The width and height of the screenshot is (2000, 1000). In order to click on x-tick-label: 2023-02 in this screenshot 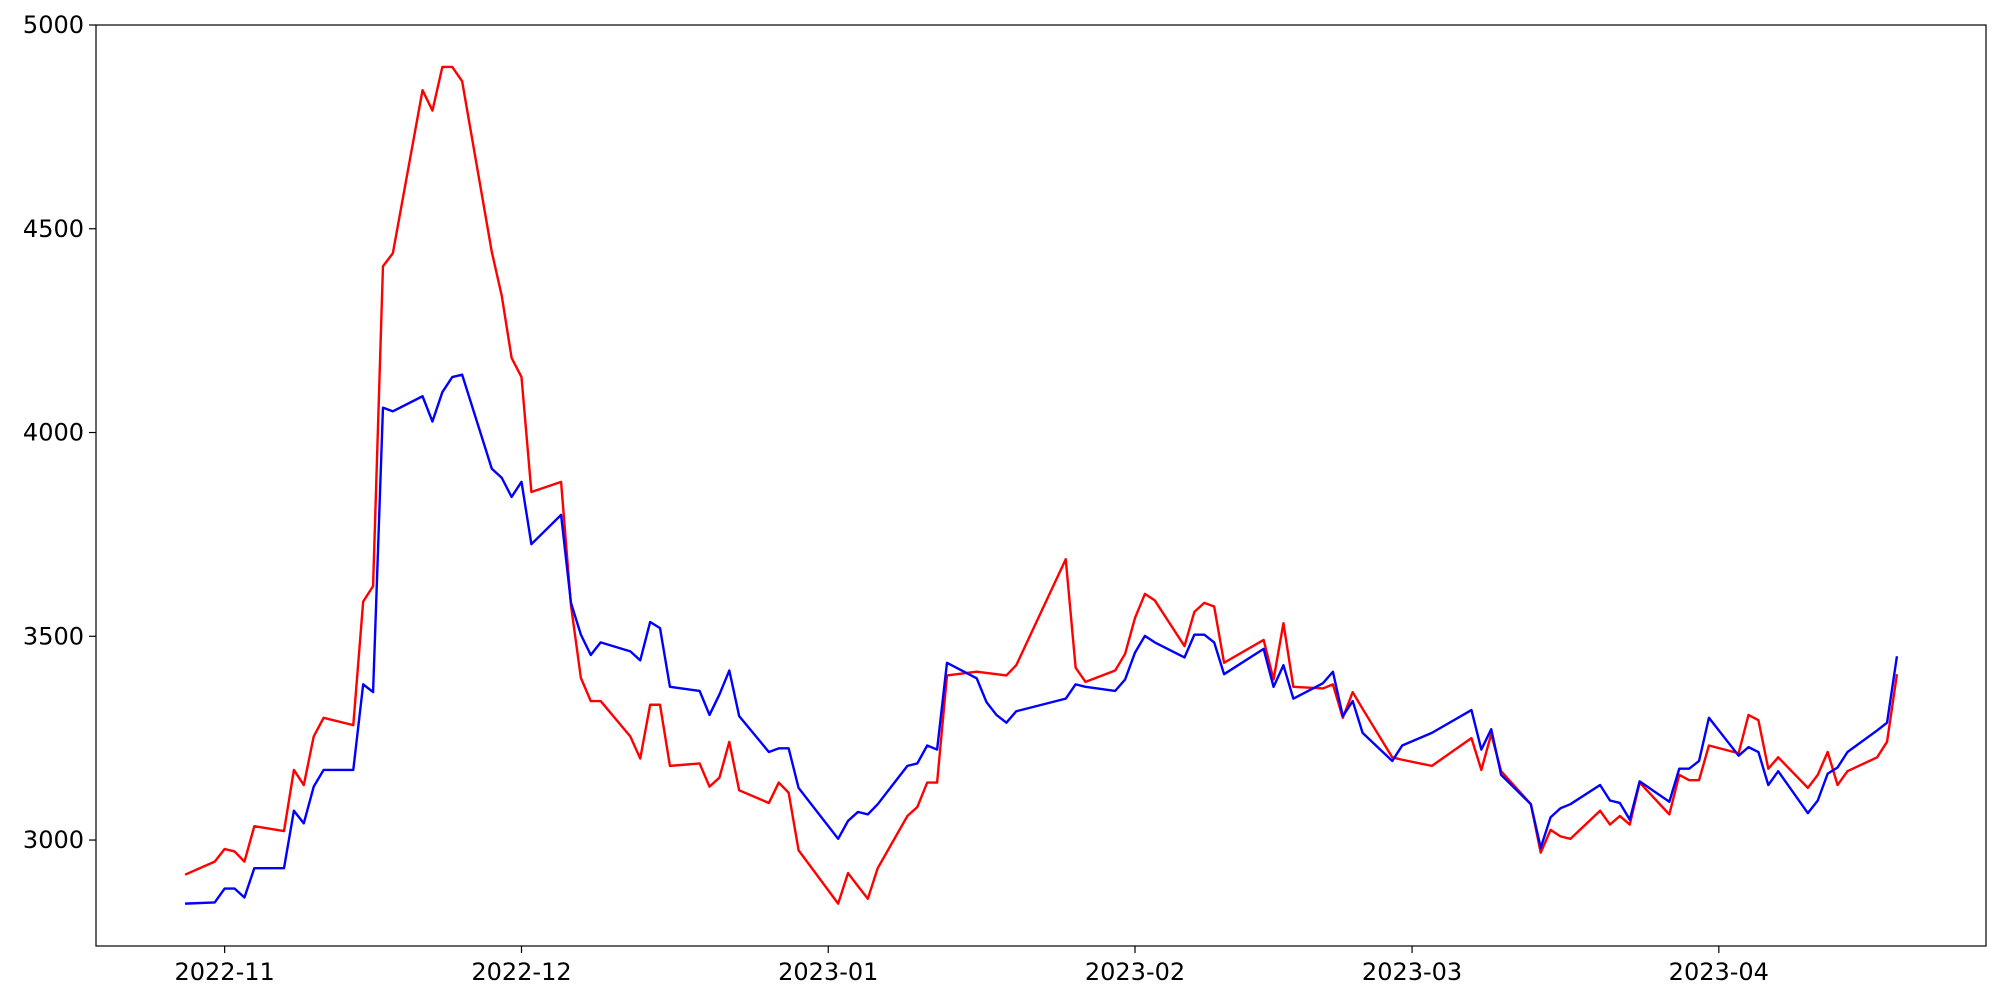, I will do `click(1135, 972)`.